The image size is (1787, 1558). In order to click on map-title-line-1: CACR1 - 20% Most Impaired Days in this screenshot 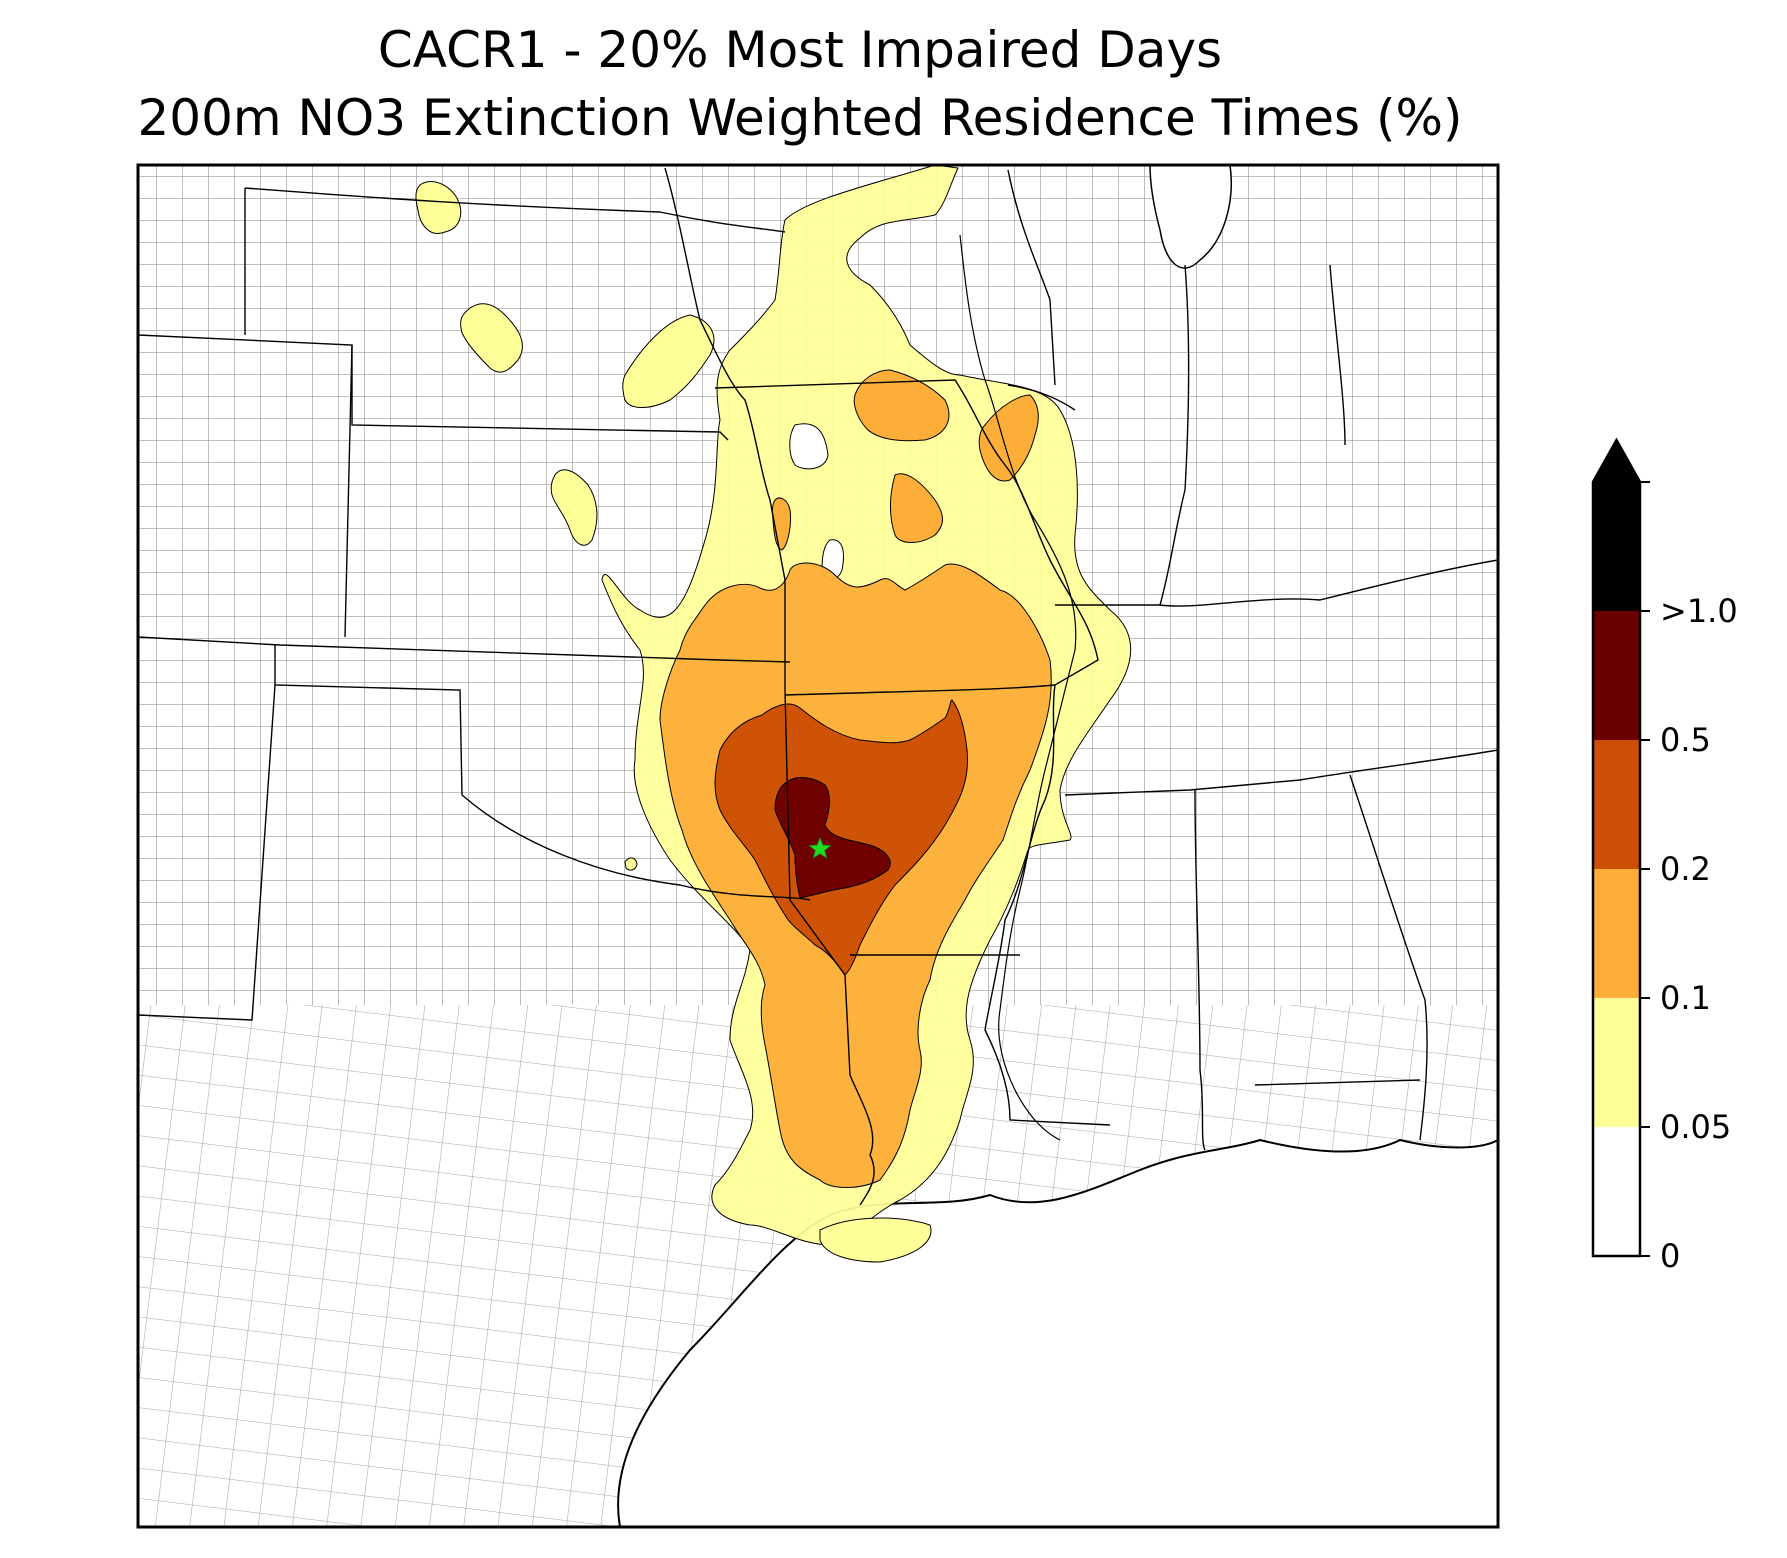, I will do `click(800, 50)`.